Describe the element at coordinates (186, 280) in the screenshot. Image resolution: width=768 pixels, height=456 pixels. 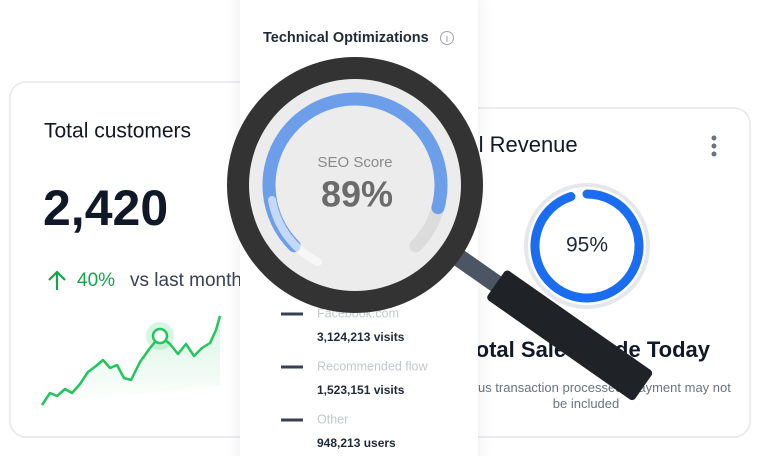
I see `change-note: vs last month` at that location.